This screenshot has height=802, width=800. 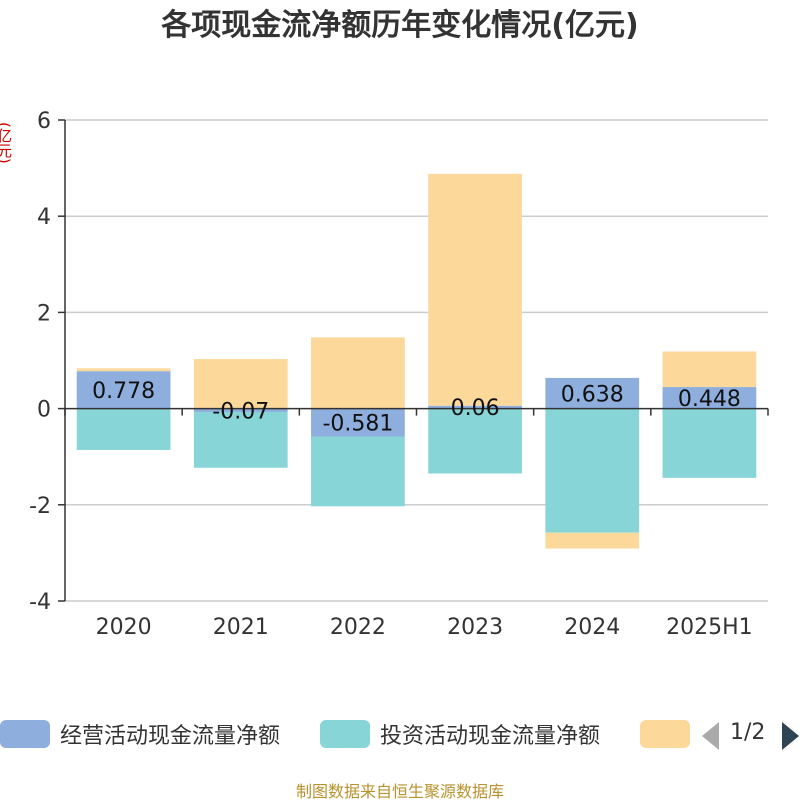 I want to click on data-label: -0.581, so click(x=357, y=424).